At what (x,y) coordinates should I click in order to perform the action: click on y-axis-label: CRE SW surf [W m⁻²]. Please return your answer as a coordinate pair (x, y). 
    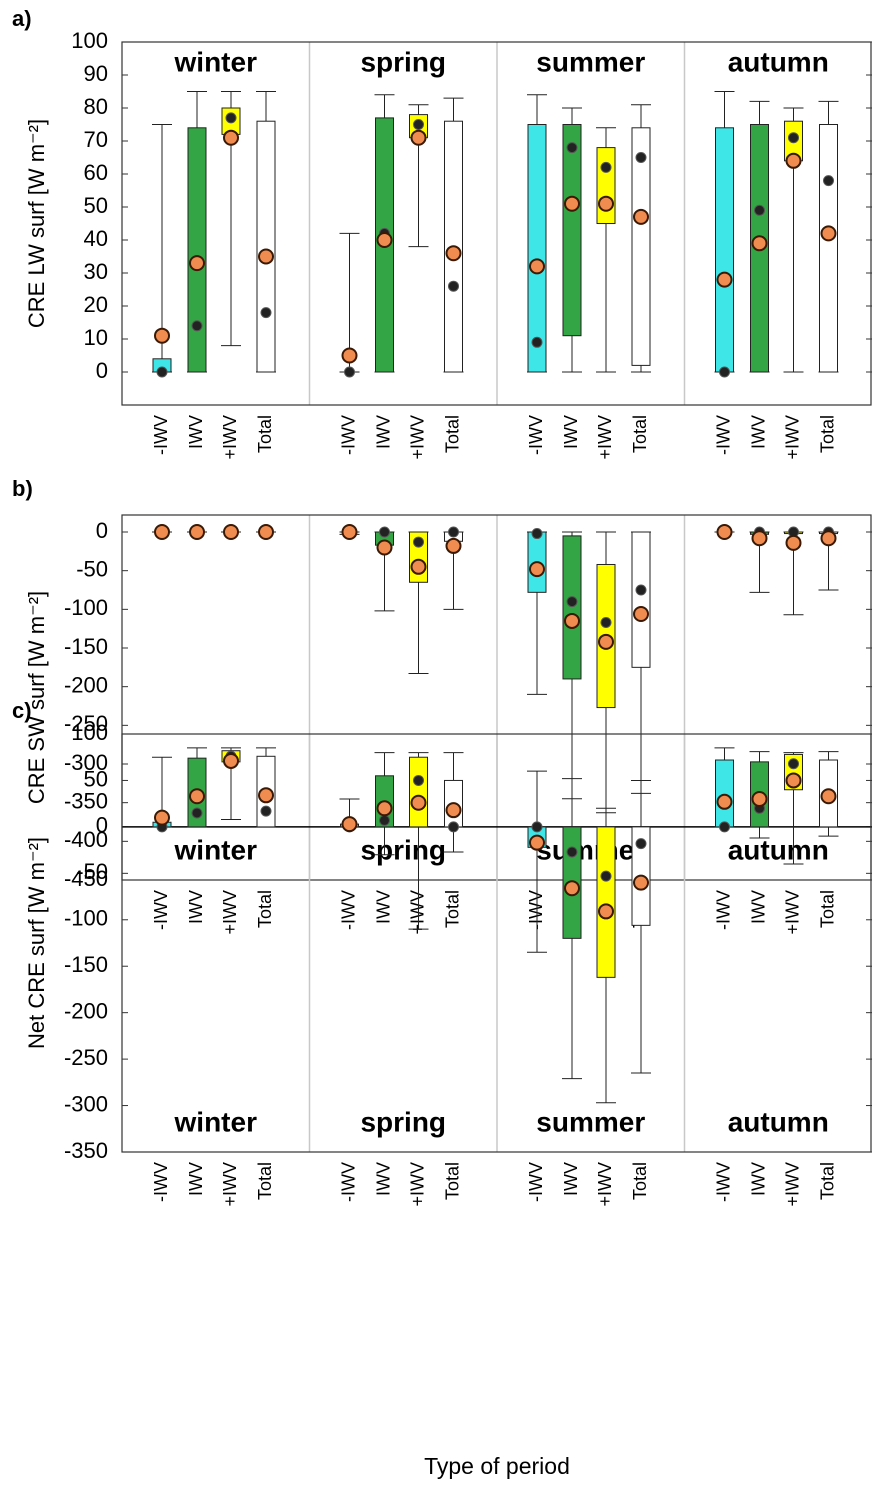
    Looking at the image, I should click on (36, 697).